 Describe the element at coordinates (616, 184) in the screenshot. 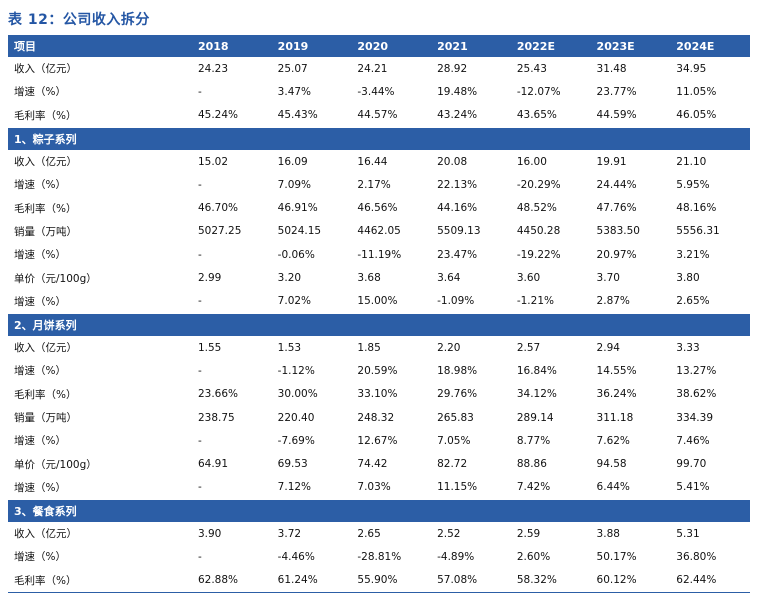

I see `value-cell: 24.44%` at that location.